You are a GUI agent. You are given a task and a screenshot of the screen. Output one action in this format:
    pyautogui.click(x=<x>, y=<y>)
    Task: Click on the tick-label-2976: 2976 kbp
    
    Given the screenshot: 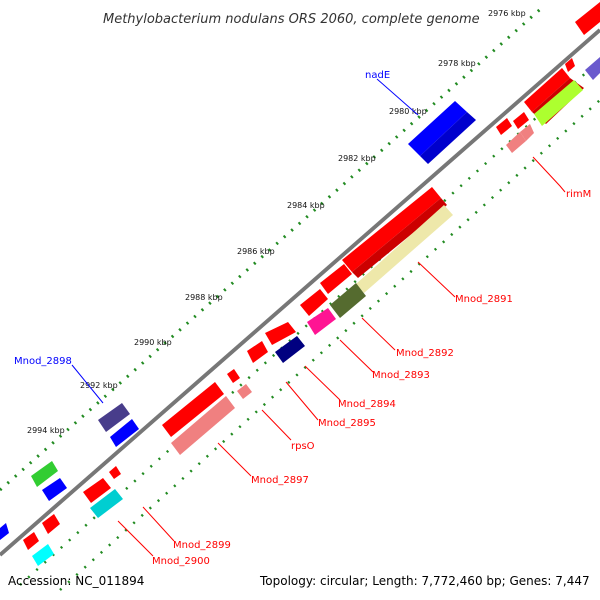 What is the action you would take?
    pyautogui.click(x=507, y=13)
    